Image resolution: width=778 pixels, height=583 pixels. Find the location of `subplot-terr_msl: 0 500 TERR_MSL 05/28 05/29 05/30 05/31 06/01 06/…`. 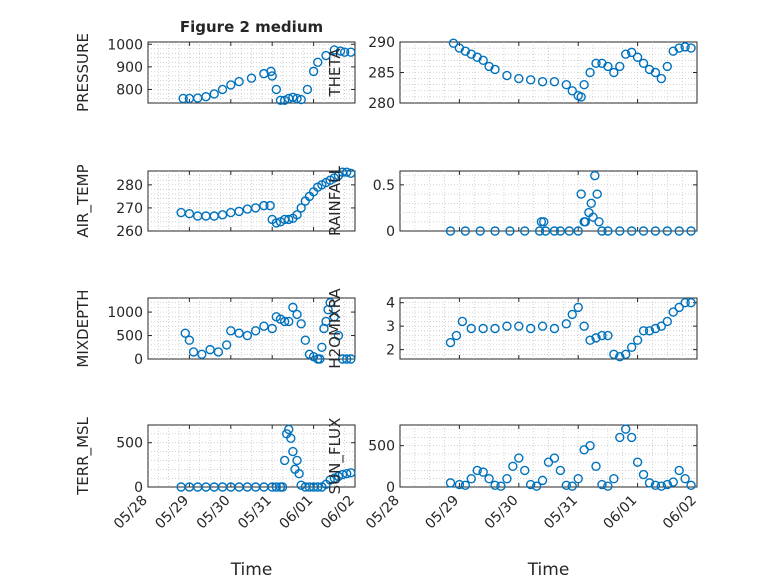

subplot-terr_msl: 0 500 TERR_MSL 05/28 05/29 05/30 05/31 06/01 06/… is located at coordinates (216, 498).